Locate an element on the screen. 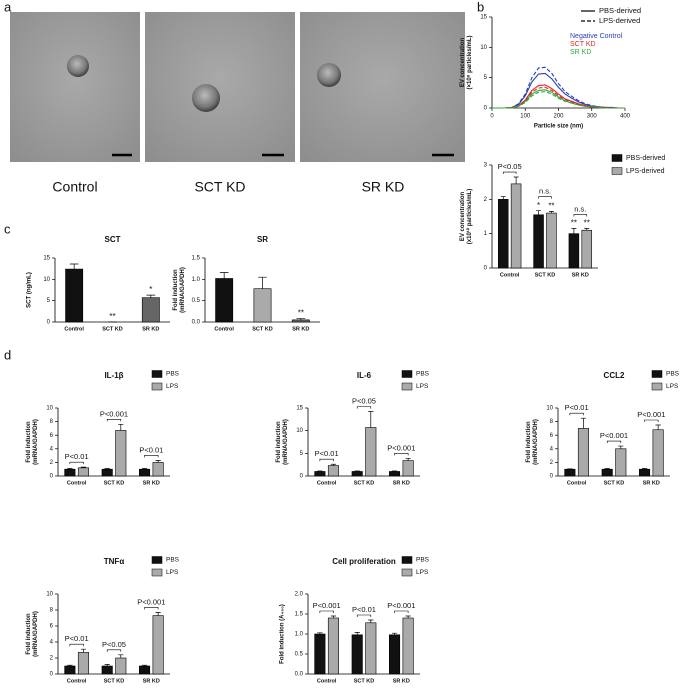 Image resolution: width=700 pixels, height=696 pixels. chart-title: IL-6 is located at coordinates (364, 375).